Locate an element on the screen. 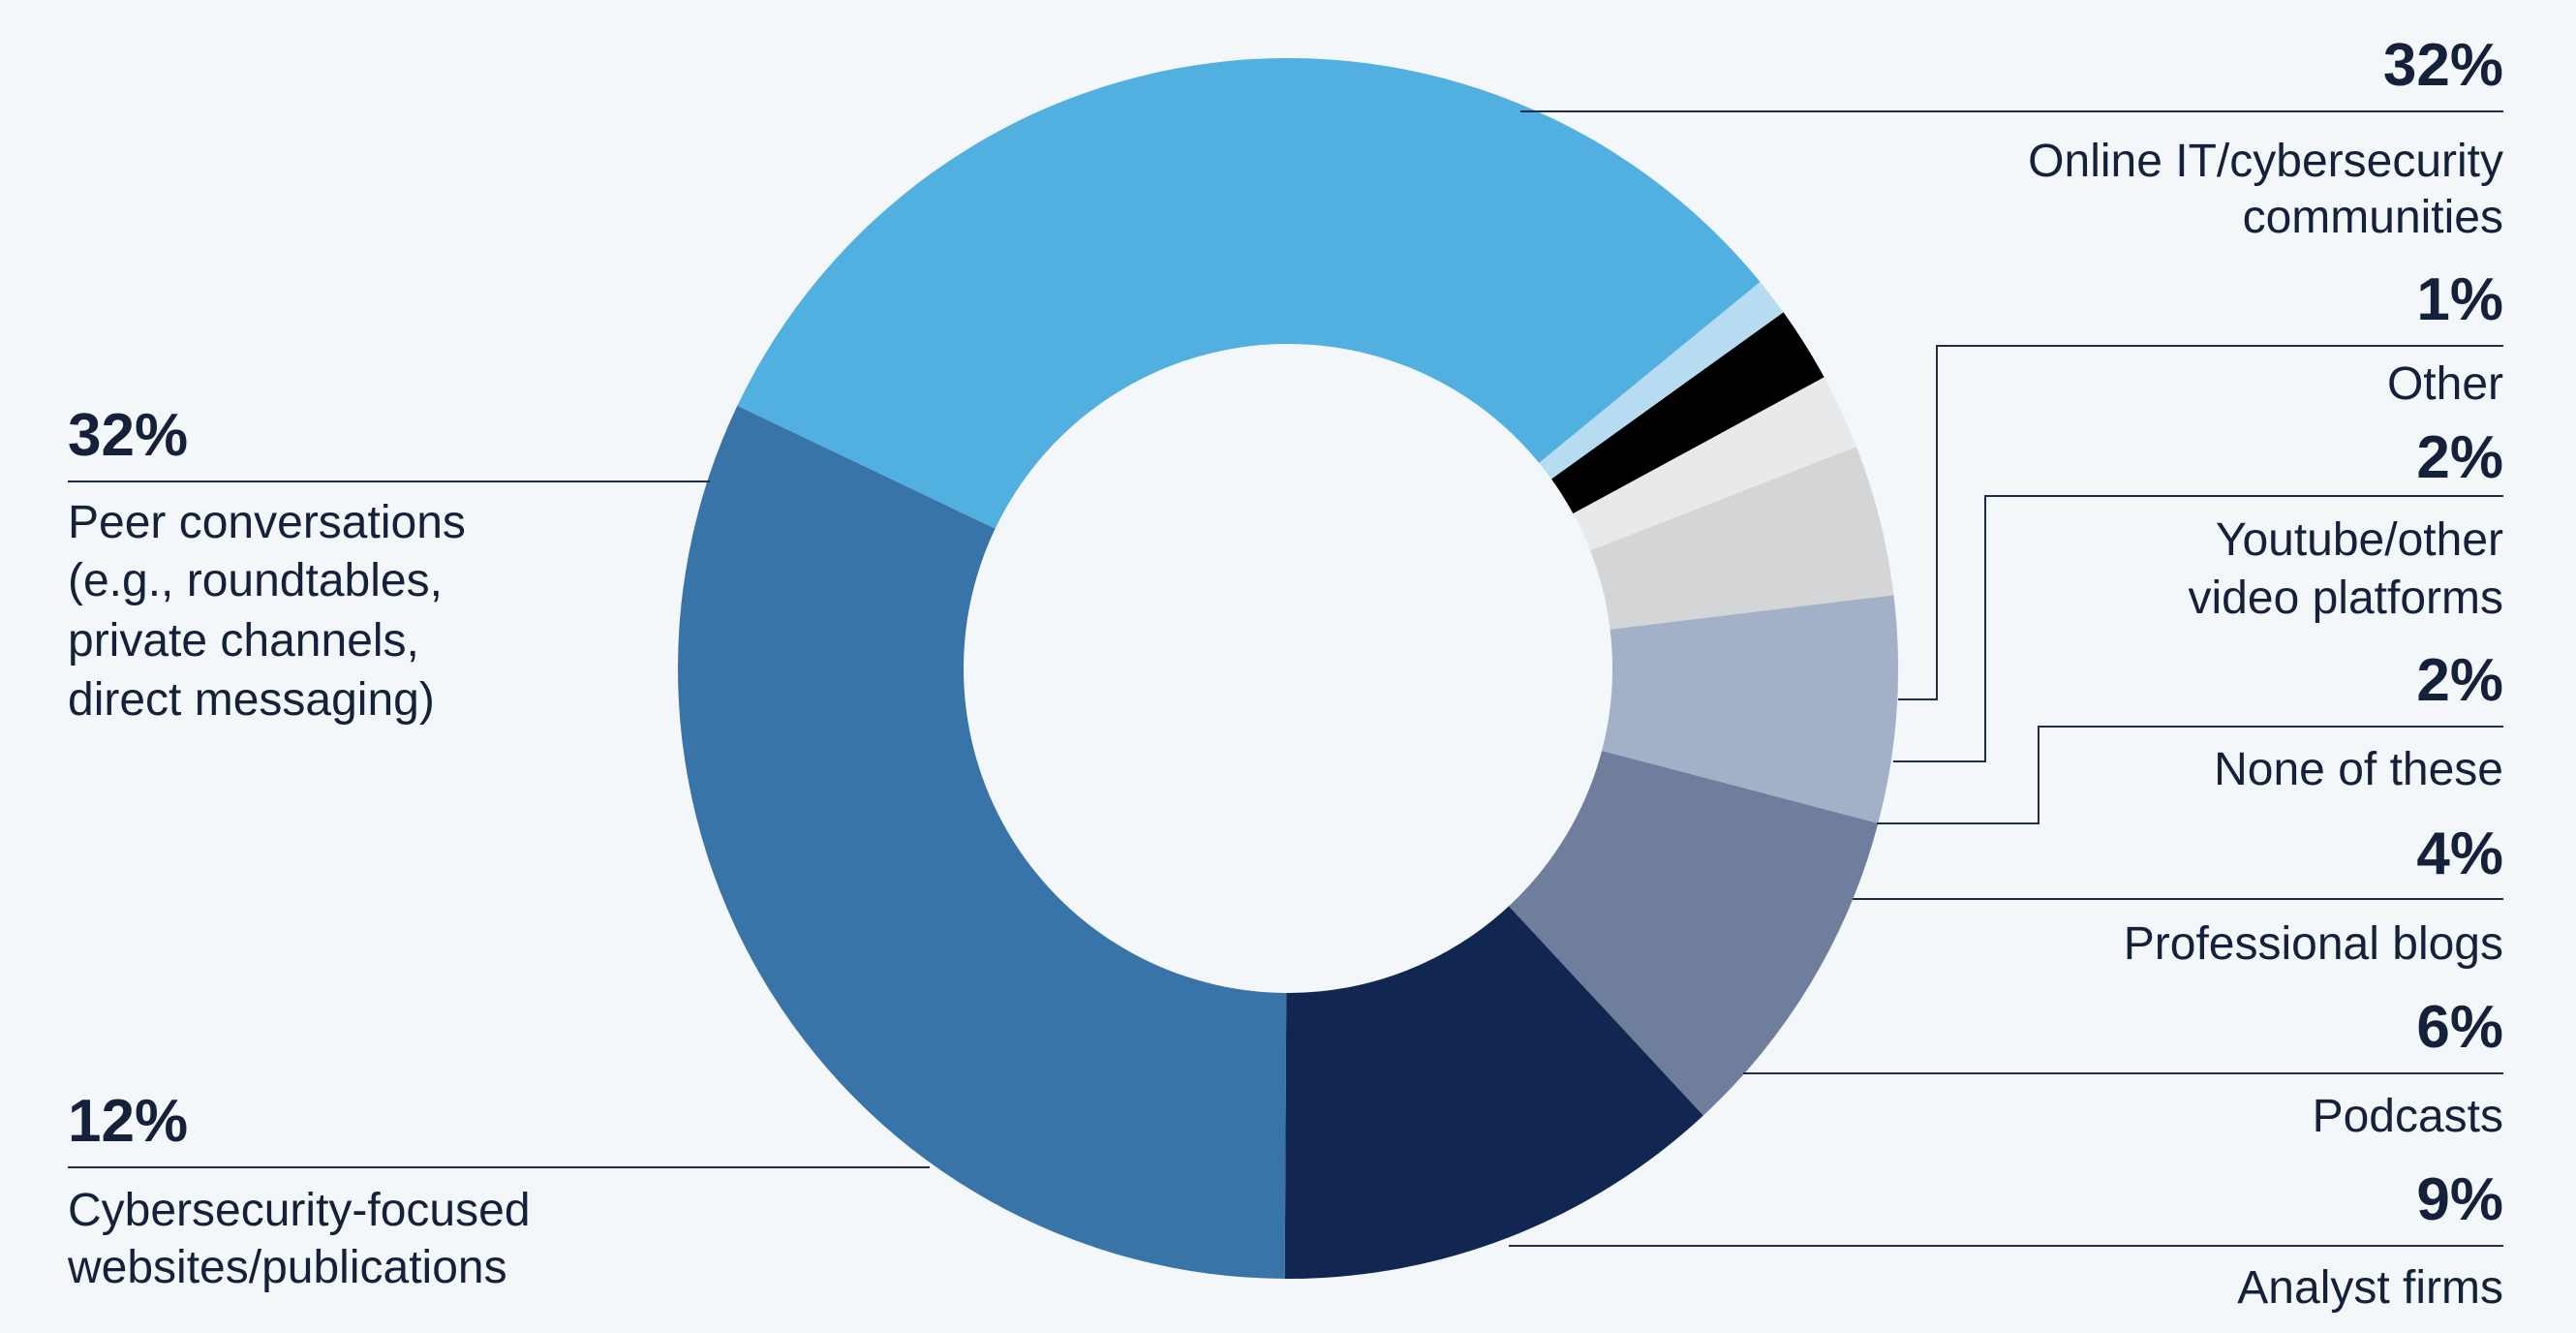  slice-category-label-0-0: Online IT/cybersecurity is located at coordinates (2265, 161).